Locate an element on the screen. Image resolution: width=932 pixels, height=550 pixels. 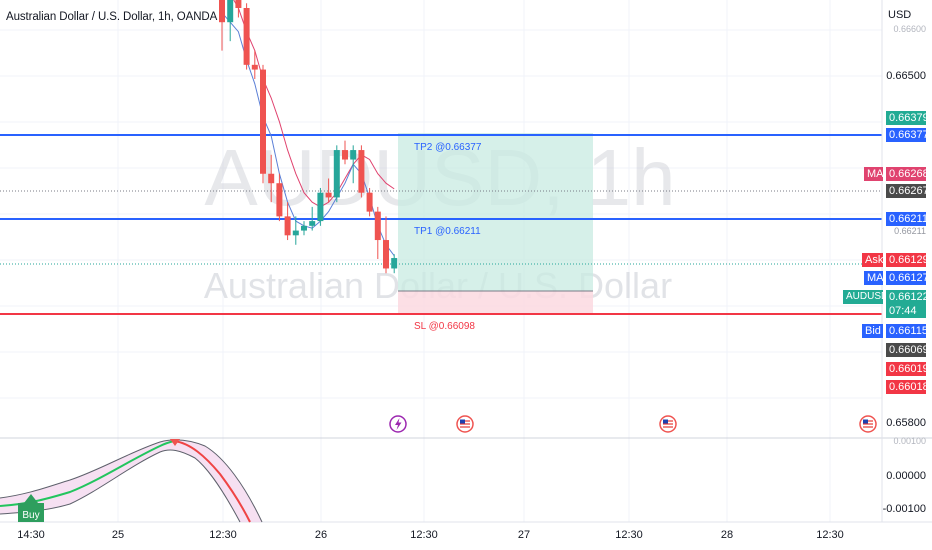
tp2-line-tag: 0.66377 is located at coordinates (907, 135).